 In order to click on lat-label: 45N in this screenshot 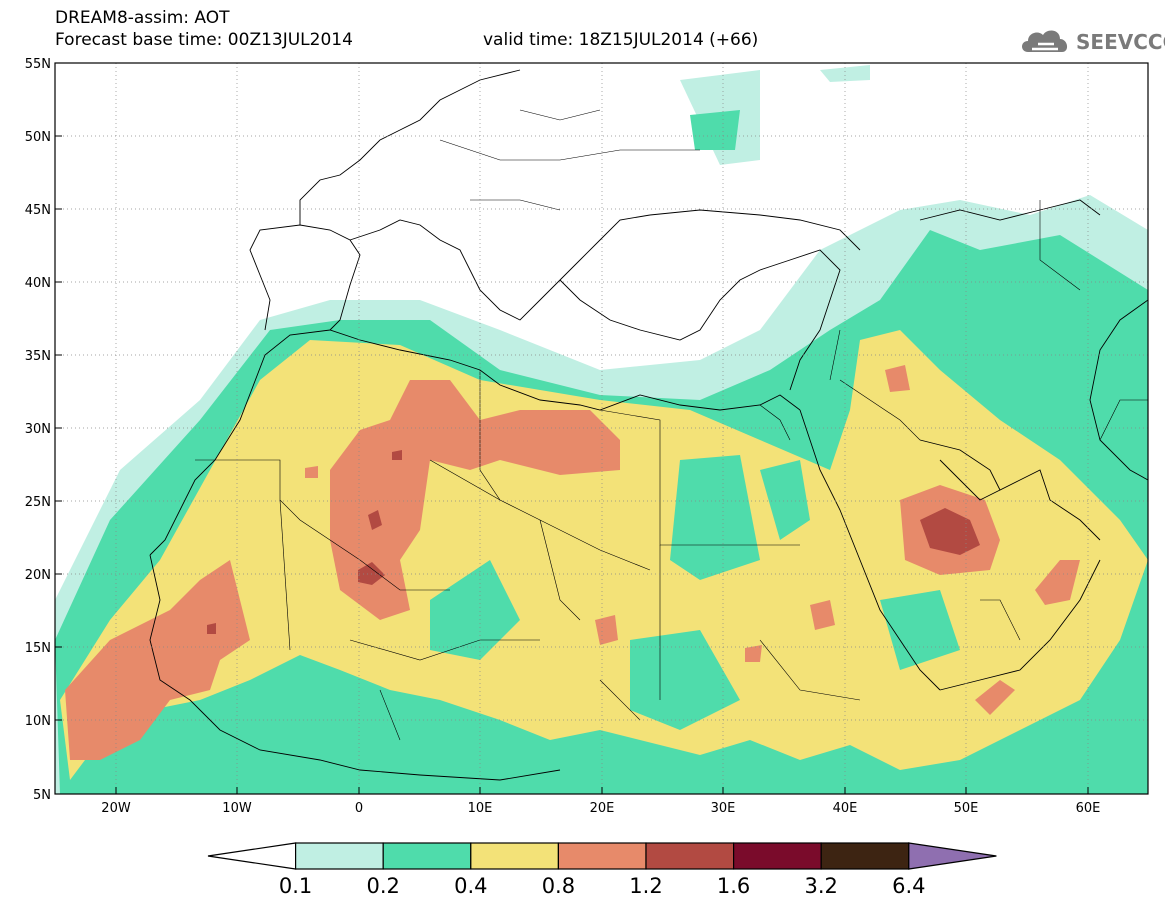, I will do `click(38, 210)`.